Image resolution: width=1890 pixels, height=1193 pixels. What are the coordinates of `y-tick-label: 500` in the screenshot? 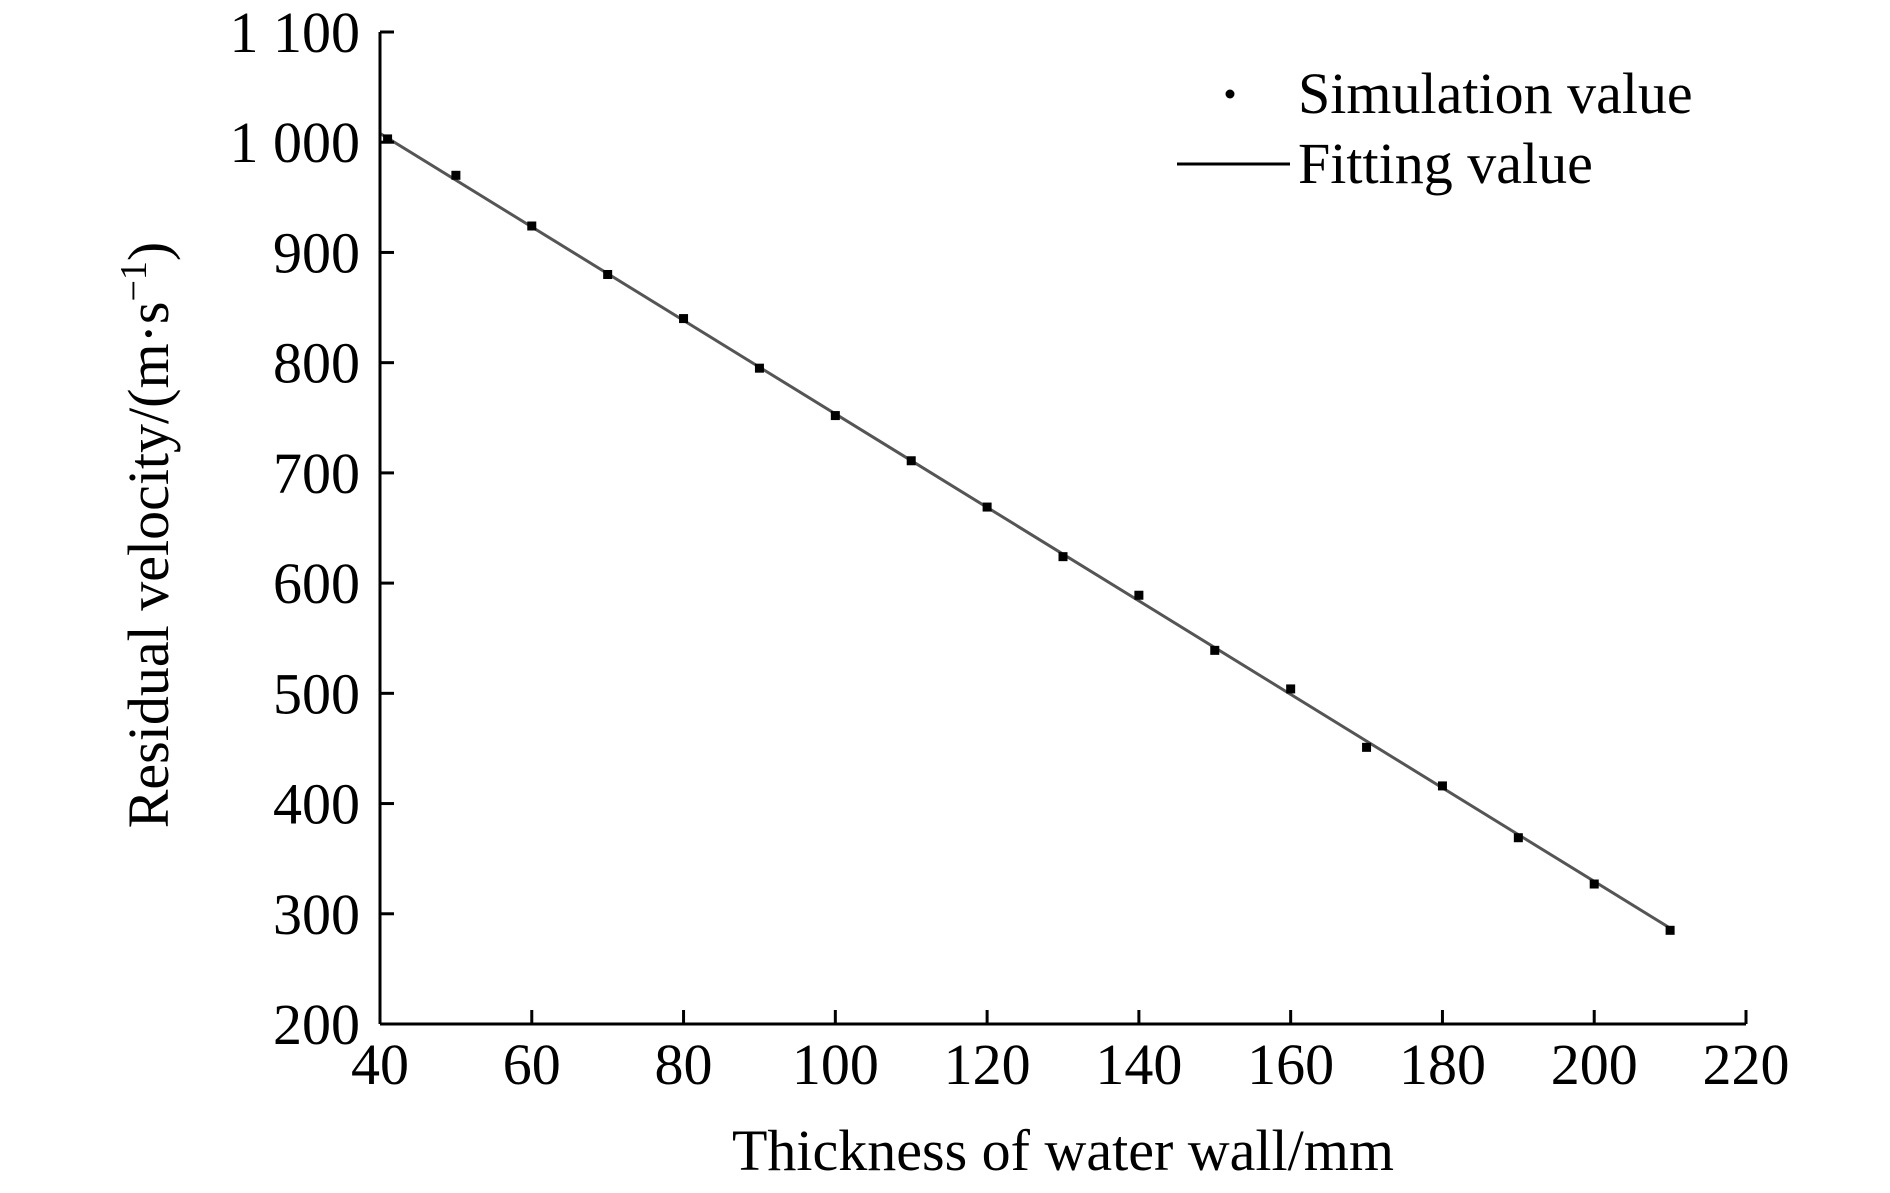 It's located at (316, 693).